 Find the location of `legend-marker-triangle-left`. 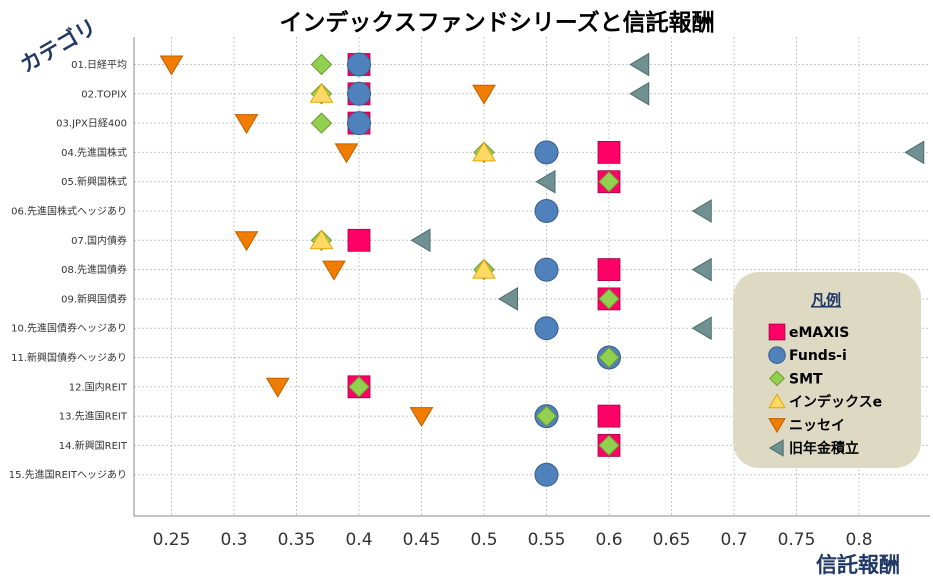

legend-marker-triangle-left is located at coordinates (776, 448).